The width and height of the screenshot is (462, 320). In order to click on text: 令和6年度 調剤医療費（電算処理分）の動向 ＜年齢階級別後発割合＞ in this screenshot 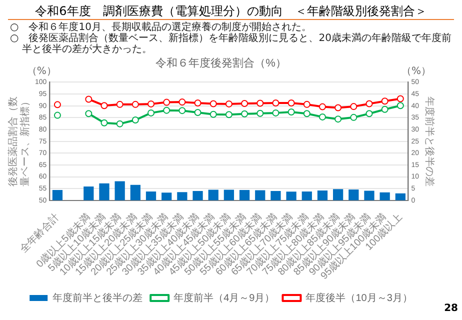, I will do `click(231, 10)`.